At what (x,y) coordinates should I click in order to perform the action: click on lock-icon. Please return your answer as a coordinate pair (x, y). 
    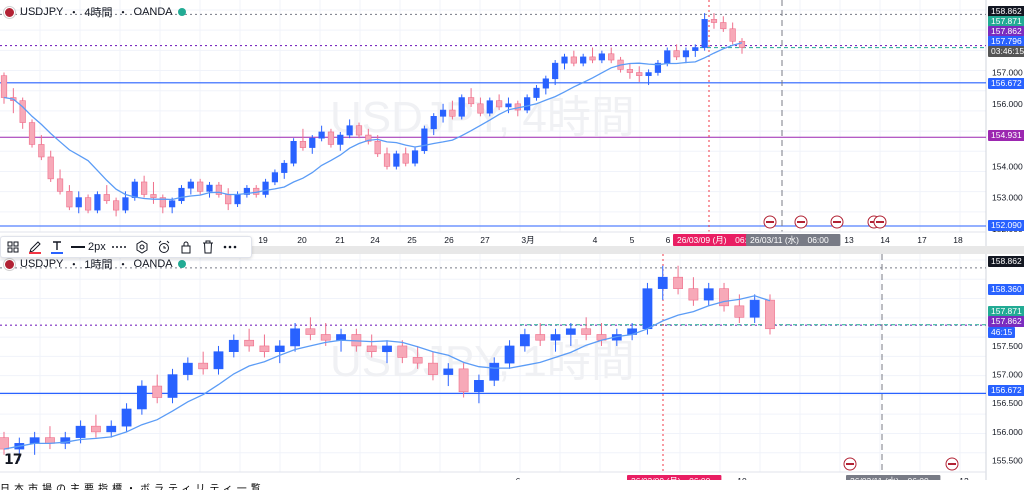
    Looking at the image, I should click on (186, 247).